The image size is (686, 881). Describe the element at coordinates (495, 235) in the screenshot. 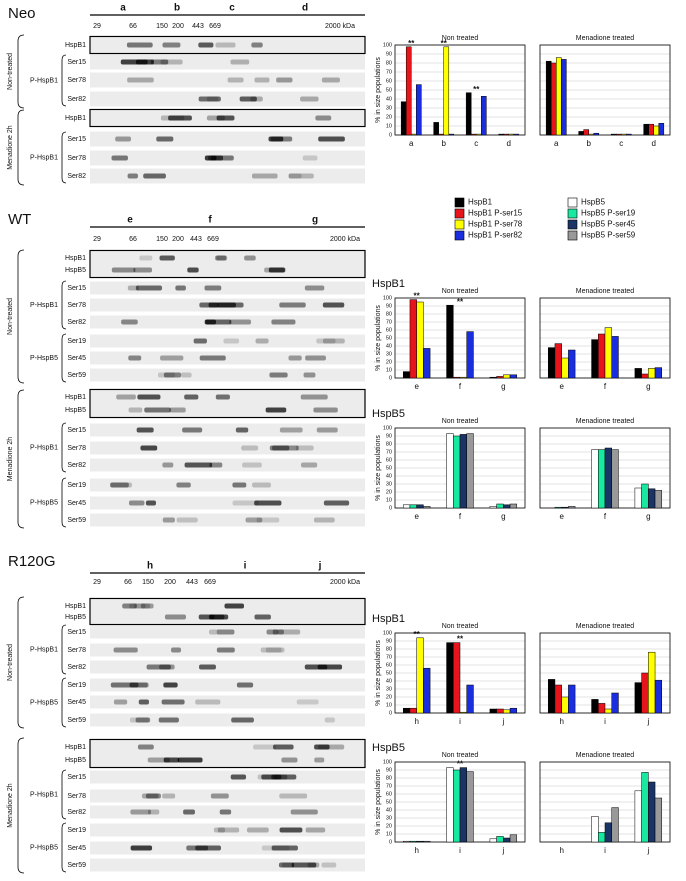

I see `legend-label: HspB1 P-ser82` at that location.